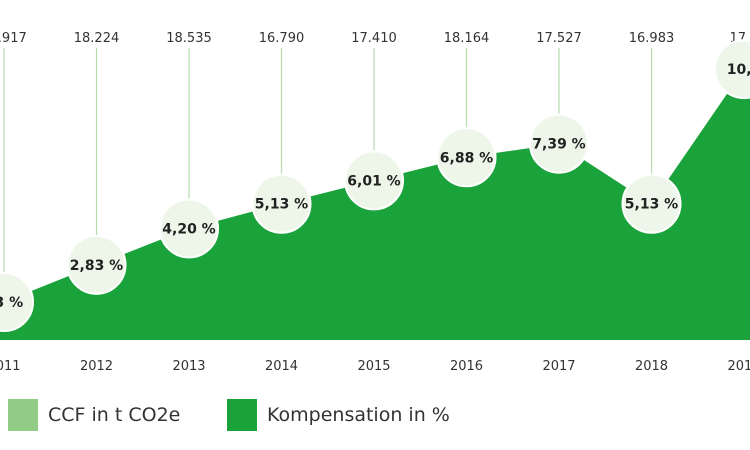  I want to click on ccf-label-2013: 18.535, so click(189, 38).